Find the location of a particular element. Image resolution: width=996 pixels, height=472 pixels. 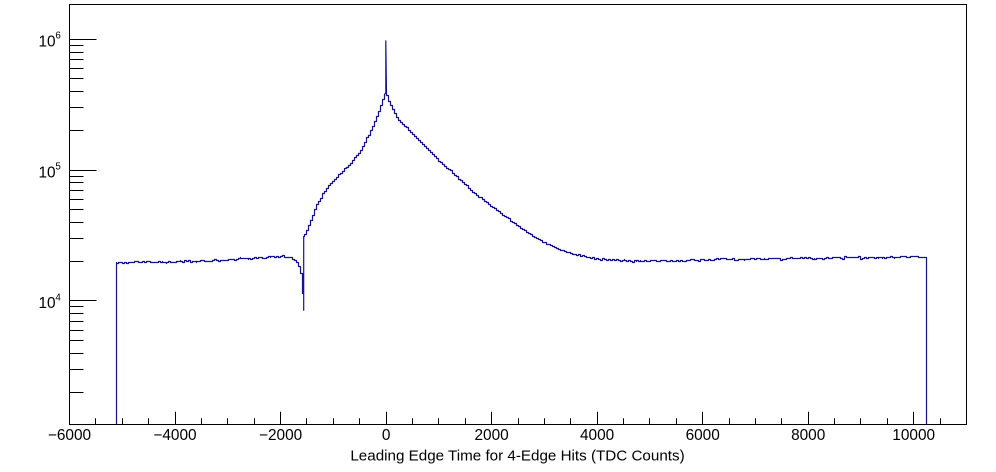

svg-text: −2000 is located at coordinates (280, 435).